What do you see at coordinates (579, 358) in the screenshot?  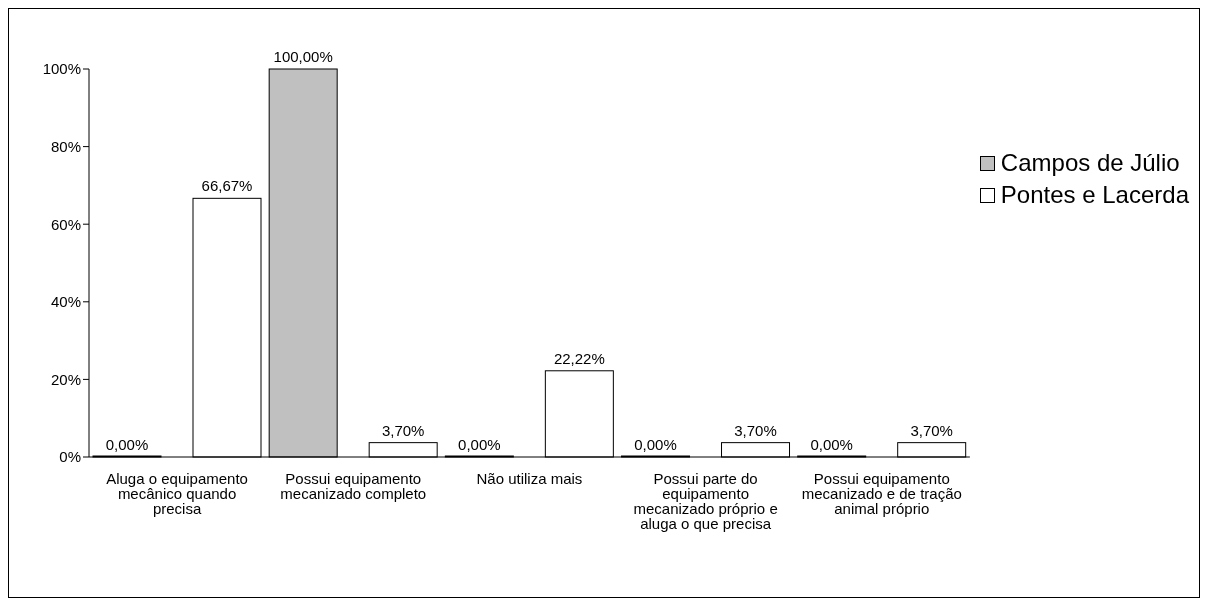 I see `data-label: 22,22%` at bounding box center [579, 358].